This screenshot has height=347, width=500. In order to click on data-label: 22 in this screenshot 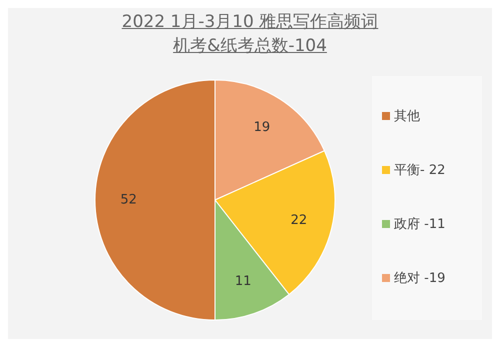, I will do `click(299, 220)`.